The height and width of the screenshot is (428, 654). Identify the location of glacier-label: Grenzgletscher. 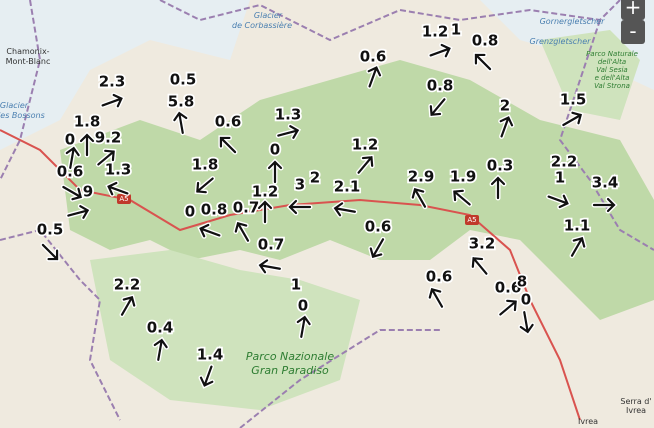
(561, 41).